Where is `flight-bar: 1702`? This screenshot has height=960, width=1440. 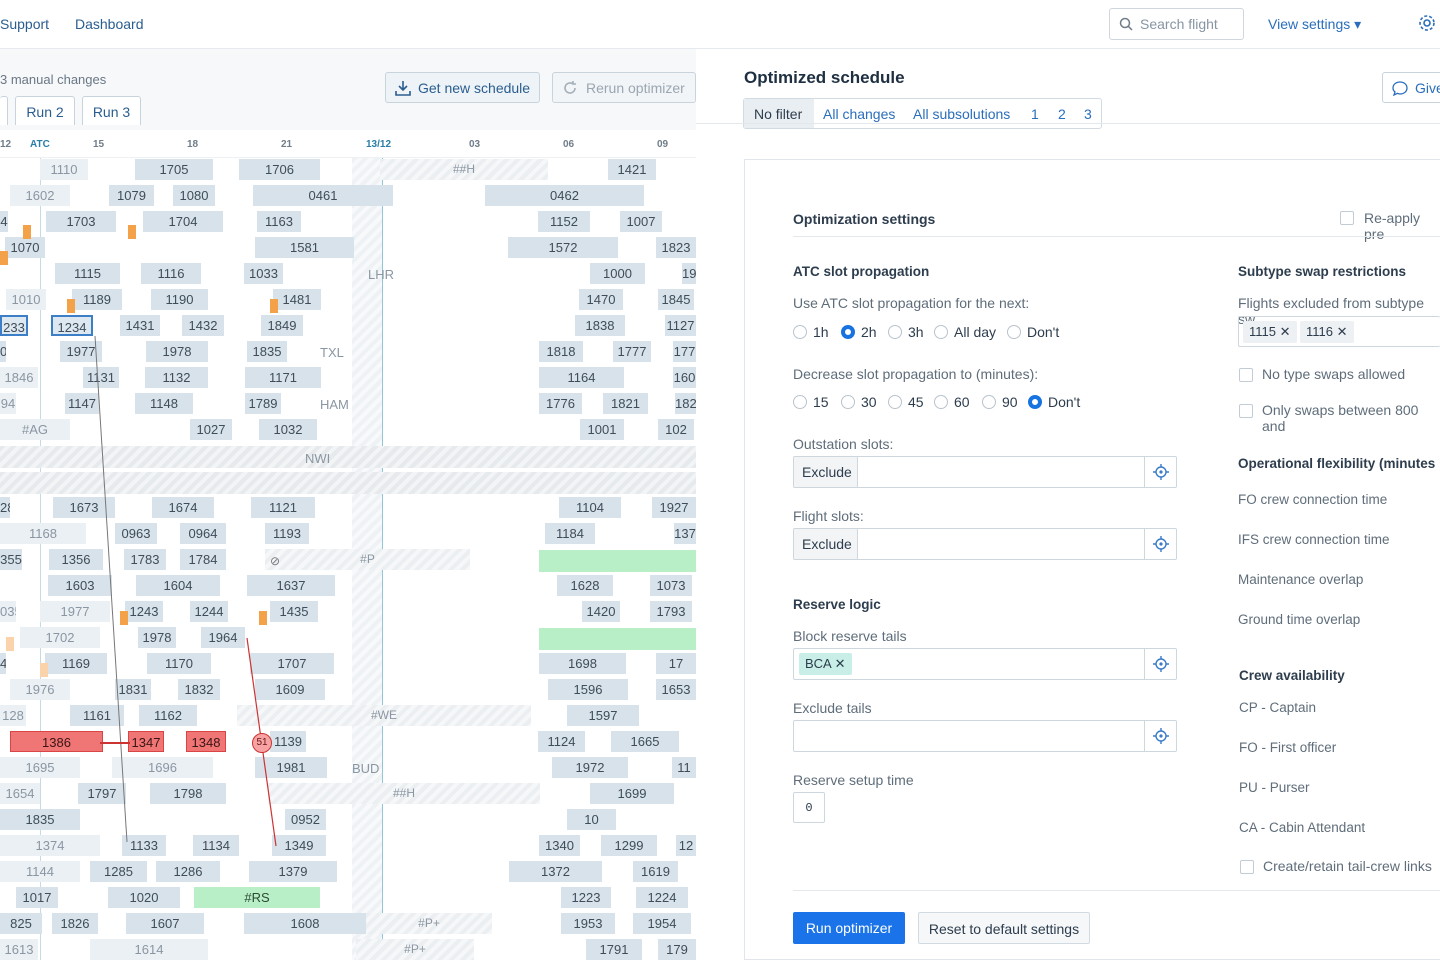 flight-bar: 1702 is located at coordinates (60, 637).